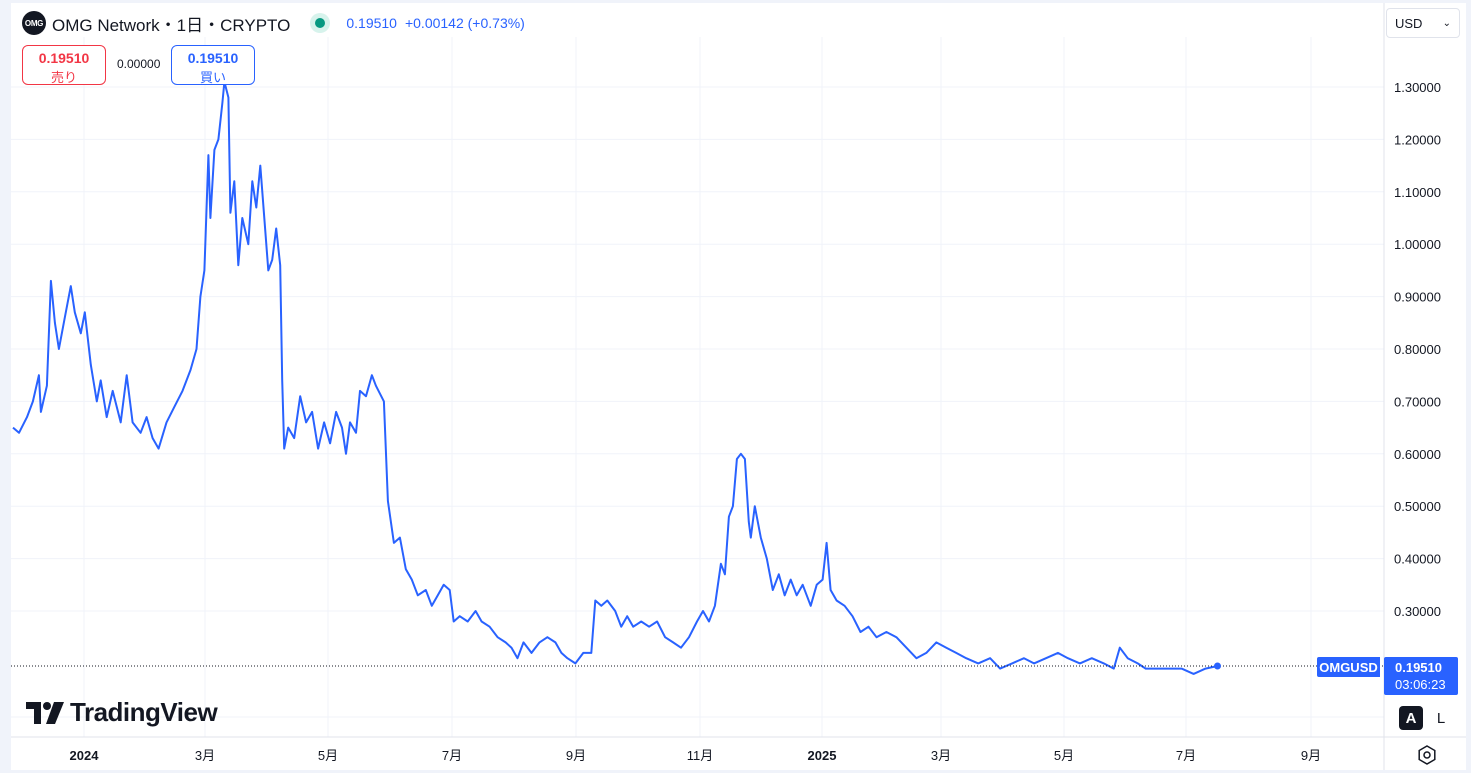 The height and width of the screenshot is (773, 1471). What do you see at coordinates (1217, 666) in the screenshot?
I see `last-point-marker` at bounding box center [1217, 666].